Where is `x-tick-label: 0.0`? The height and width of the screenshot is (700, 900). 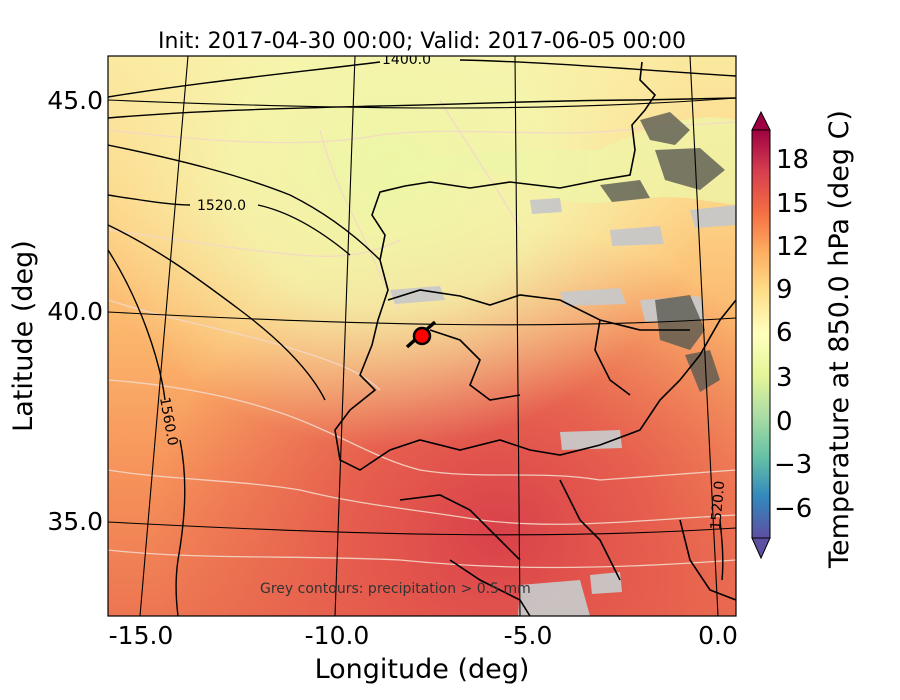 x-tick-label: 0.0 is located at coordinates (718, 635).